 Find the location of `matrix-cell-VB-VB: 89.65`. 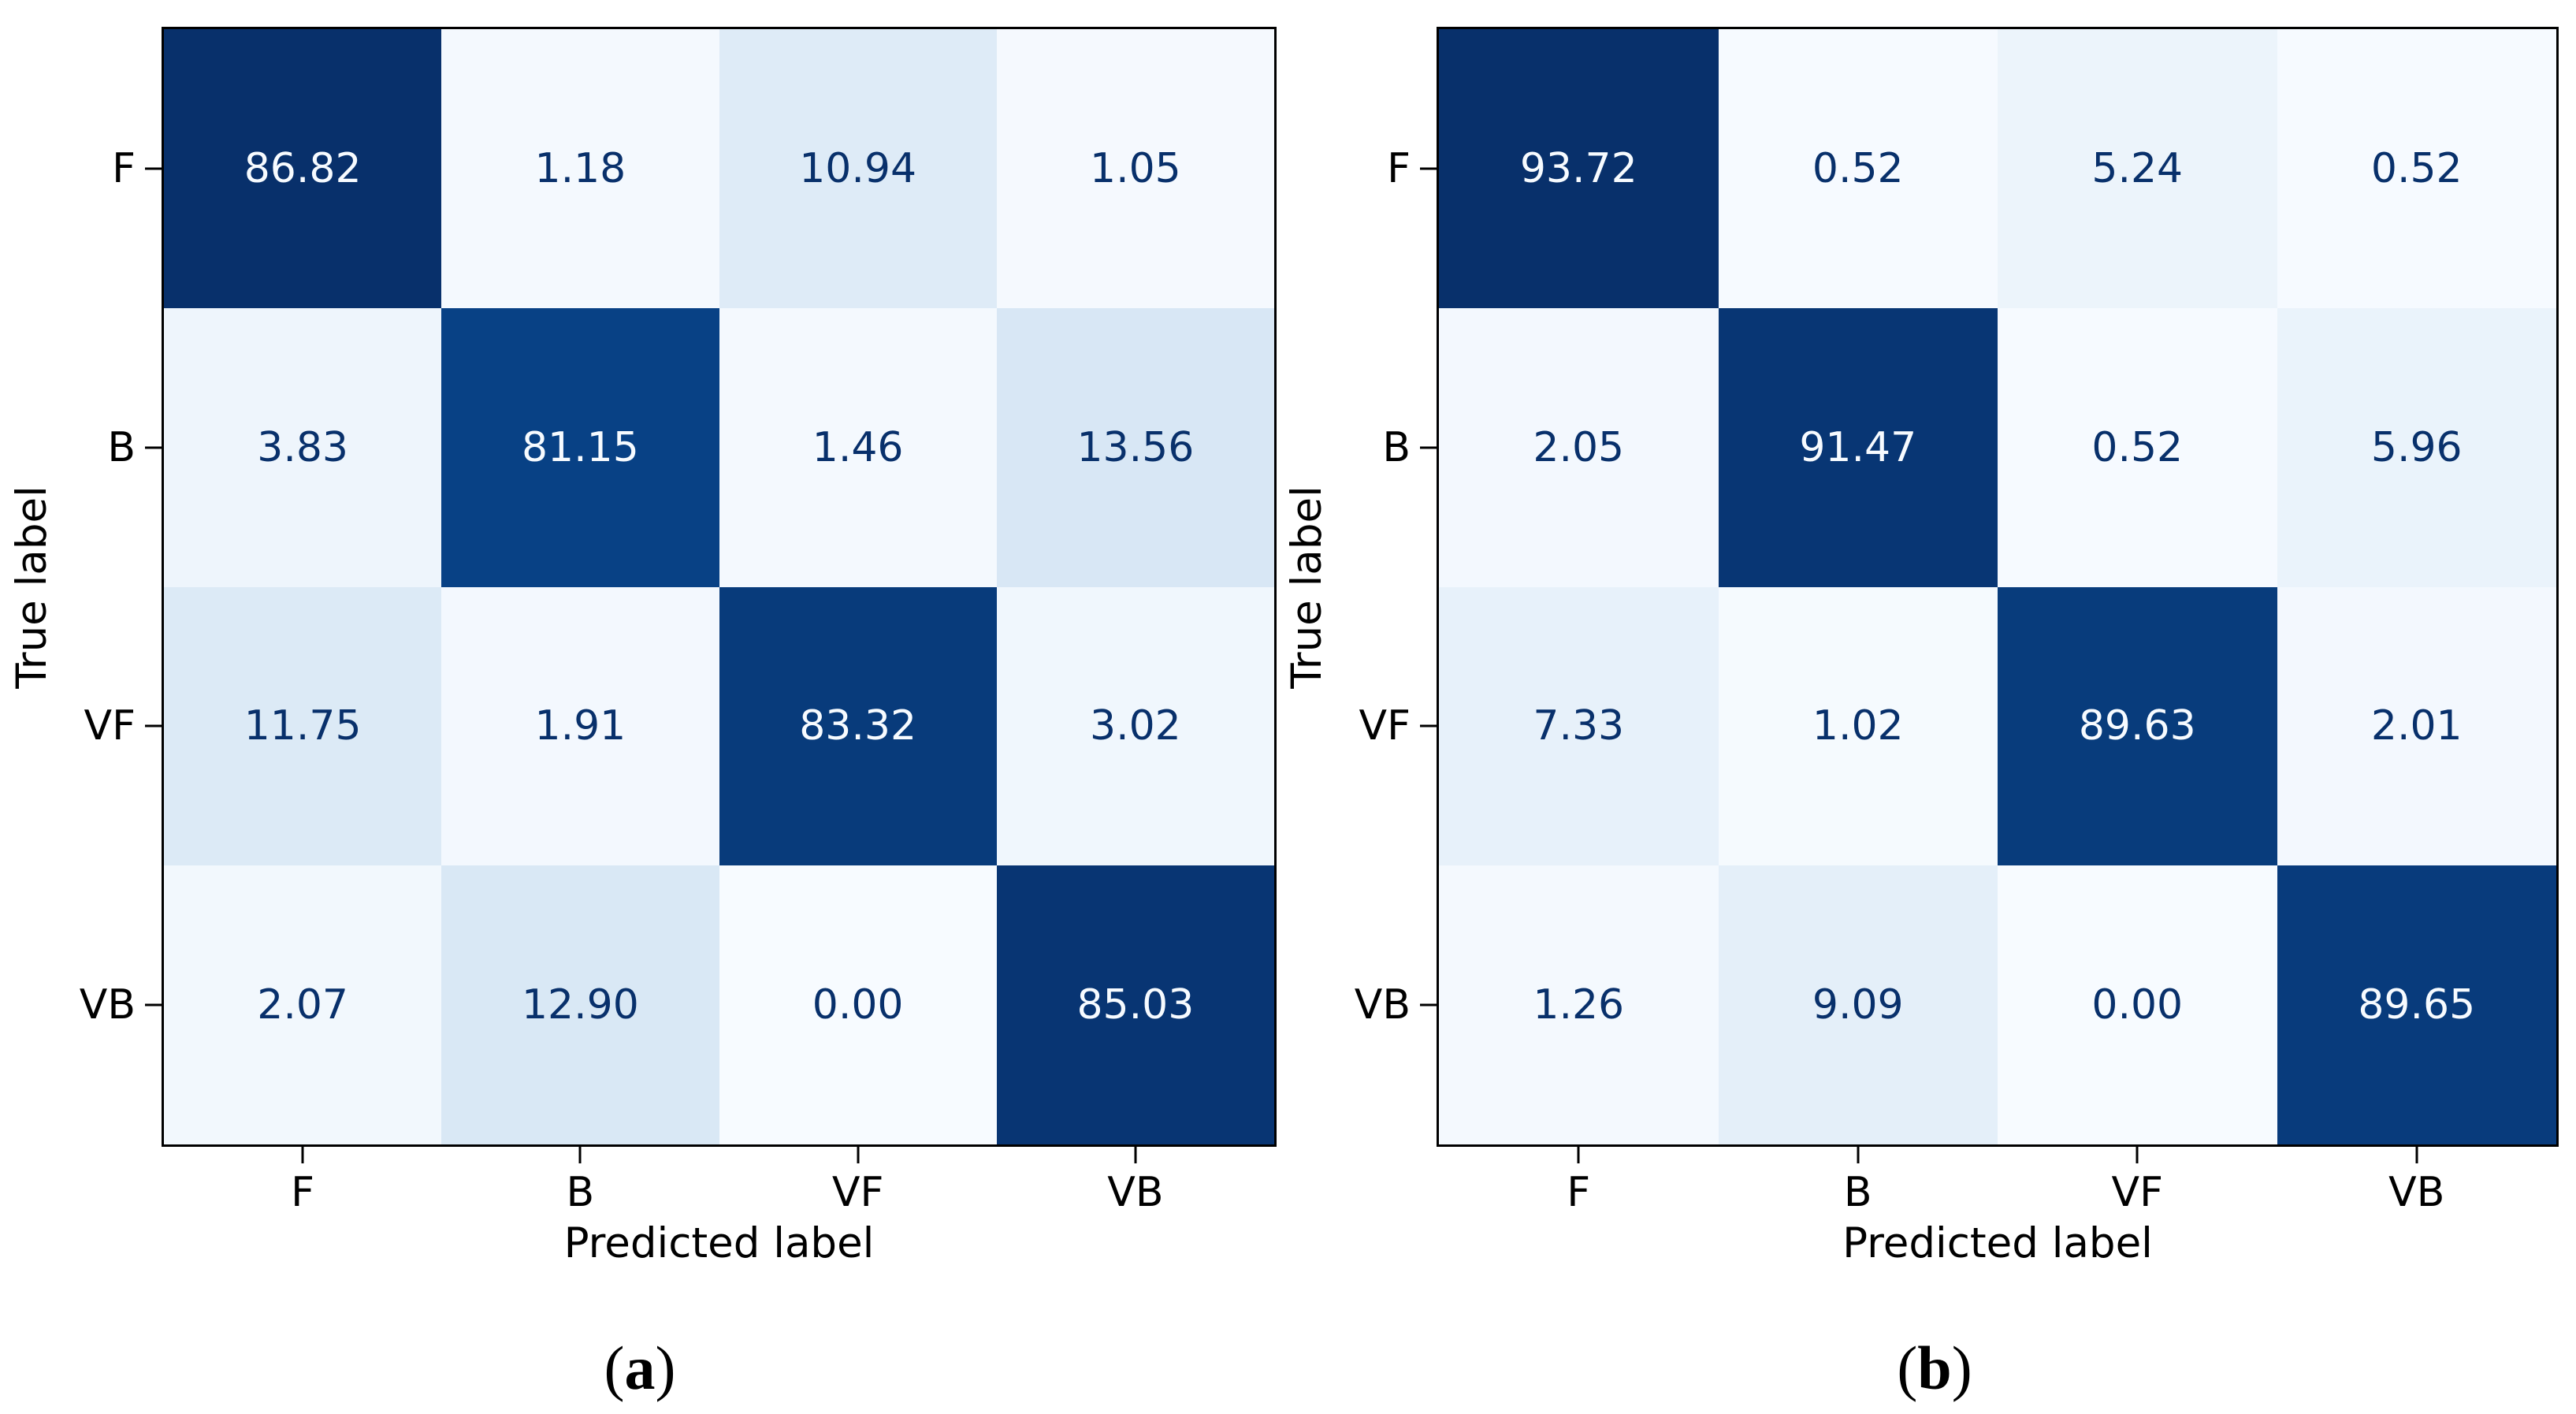

matrix-cell-VB-VB: 89.65 is located at coordinates (2416, 1004).